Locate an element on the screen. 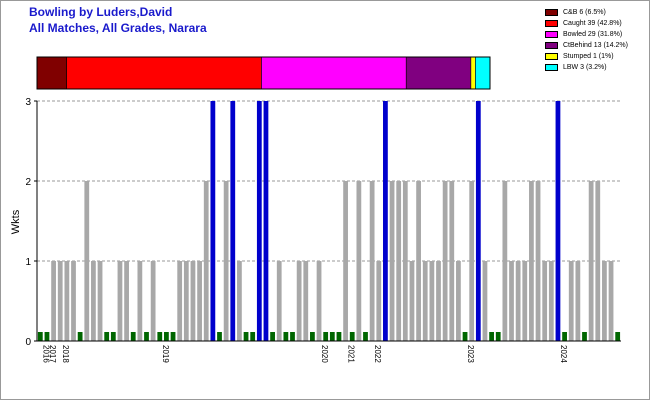 This screenshot has height=400, width=650. x-year-label: 2018 is located at coordinates (65, 354).